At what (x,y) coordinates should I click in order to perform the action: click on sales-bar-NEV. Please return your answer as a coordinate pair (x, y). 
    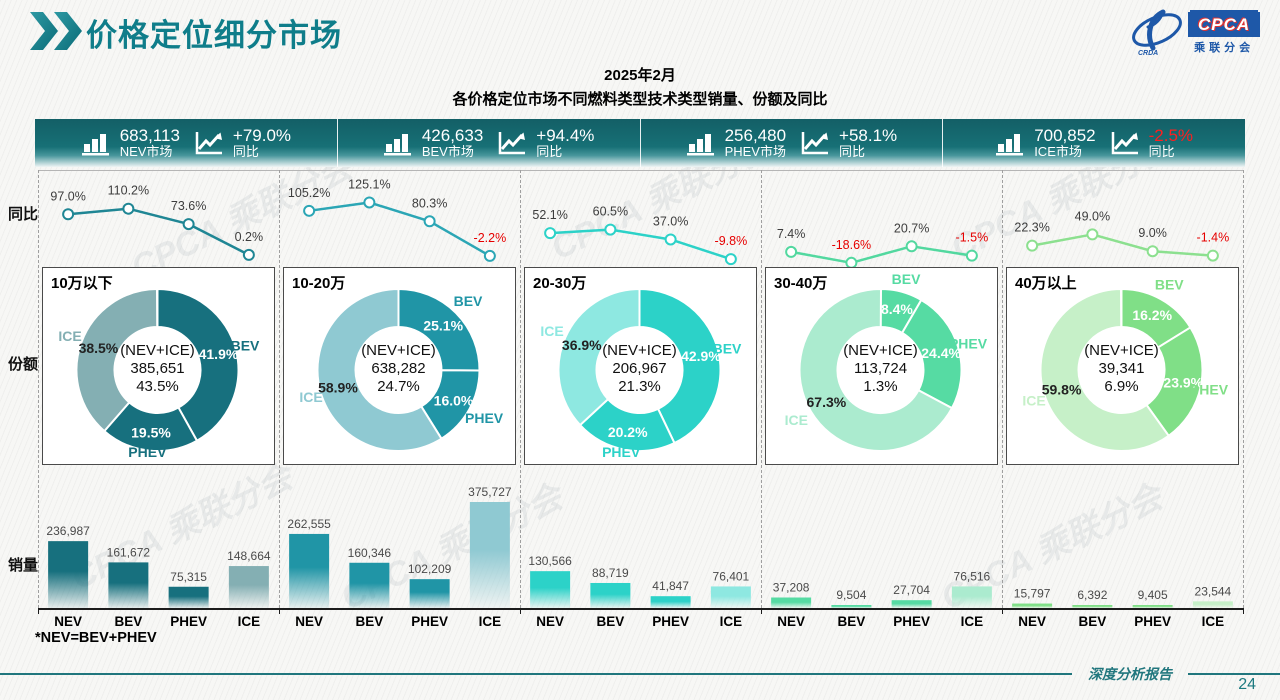
    Looking at the image, I should click on (309, 570).